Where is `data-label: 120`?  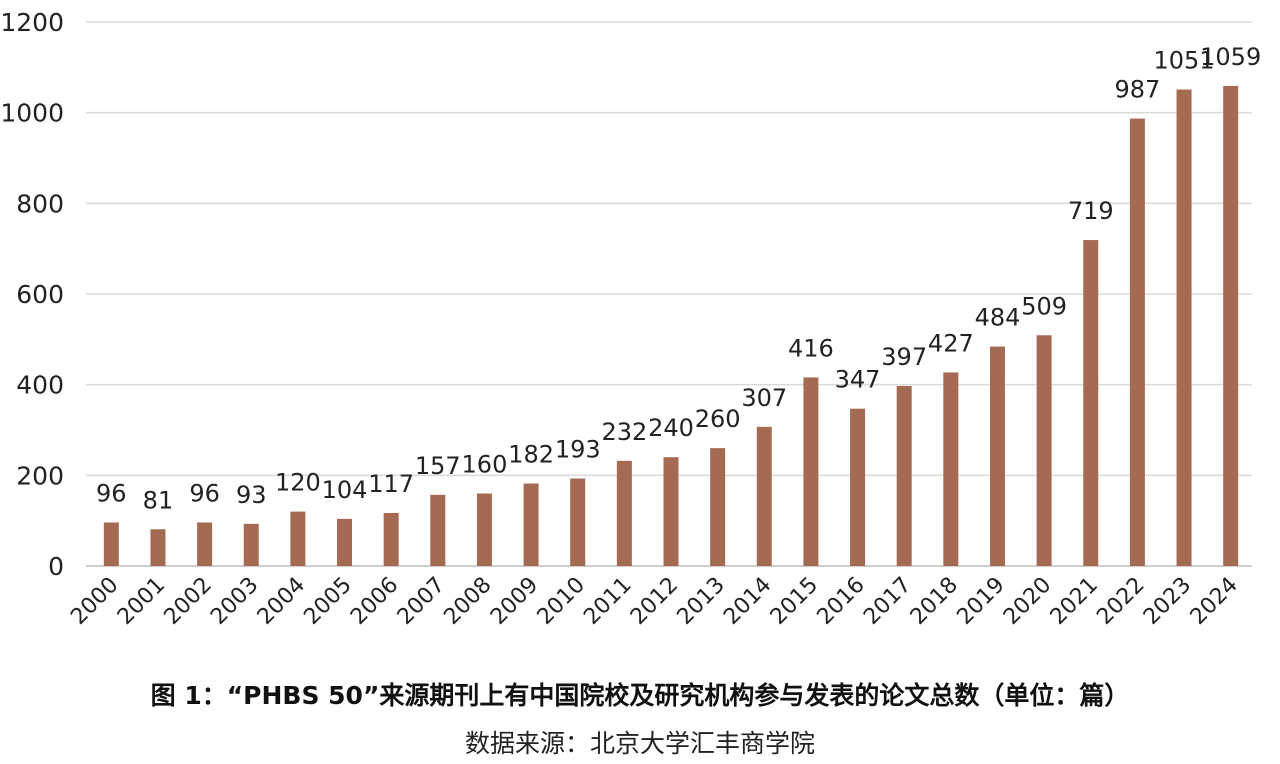
data-label: 120 is located at coordinates (298, 483).